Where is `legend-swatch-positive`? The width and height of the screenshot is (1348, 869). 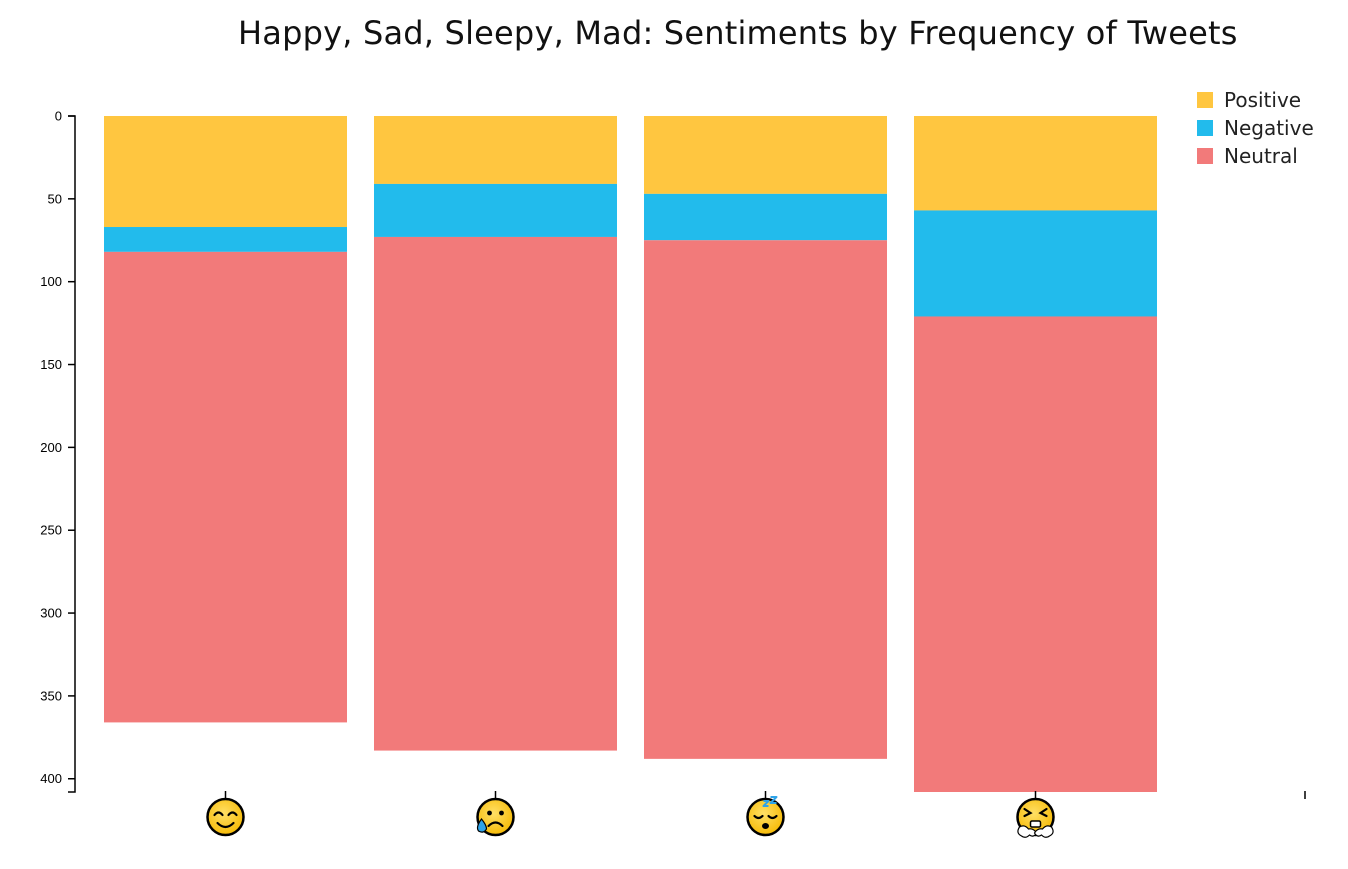
legend-swatch-positive is located at coordinates (1205, 100).